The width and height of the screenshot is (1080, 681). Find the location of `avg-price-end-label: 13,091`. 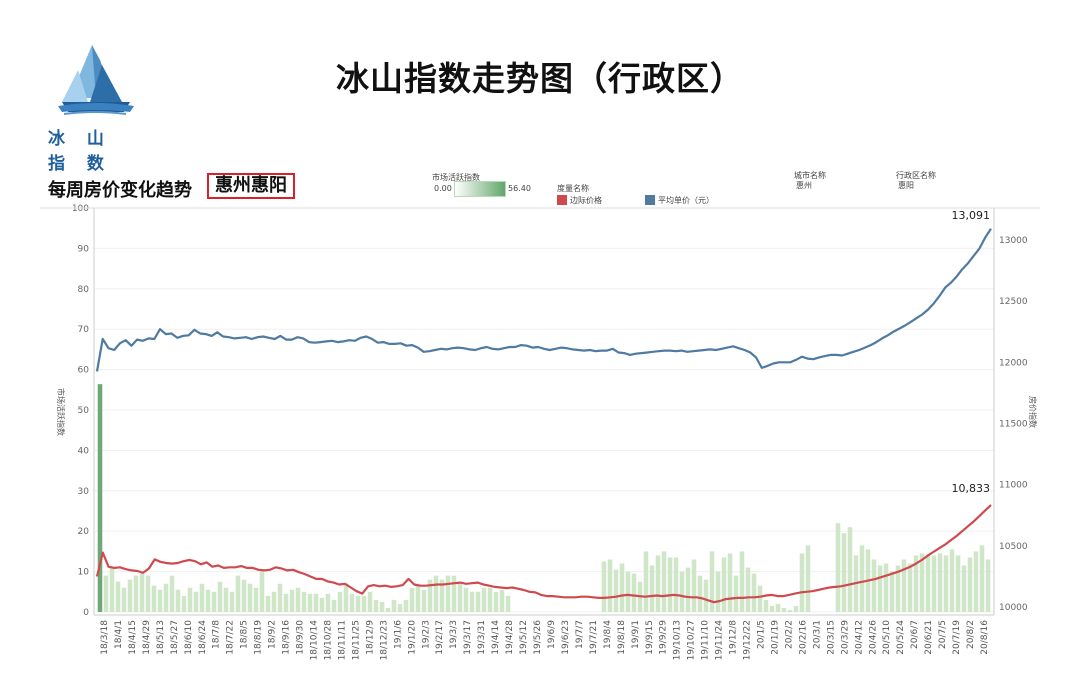

avg-price-end-label: 13,091 is located at coordinates (971, 215).